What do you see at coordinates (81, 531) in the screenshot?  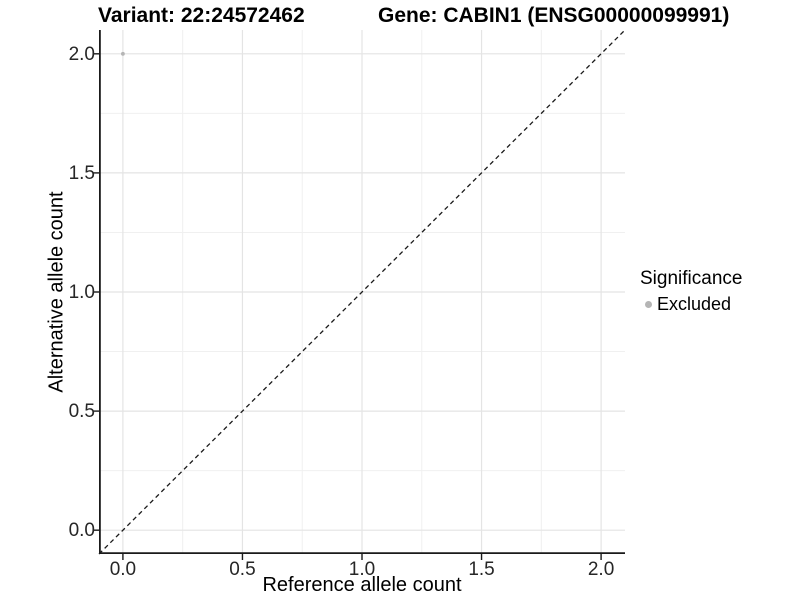 I see `y-tick-label: 0.0` at bounding box center [81, 531].